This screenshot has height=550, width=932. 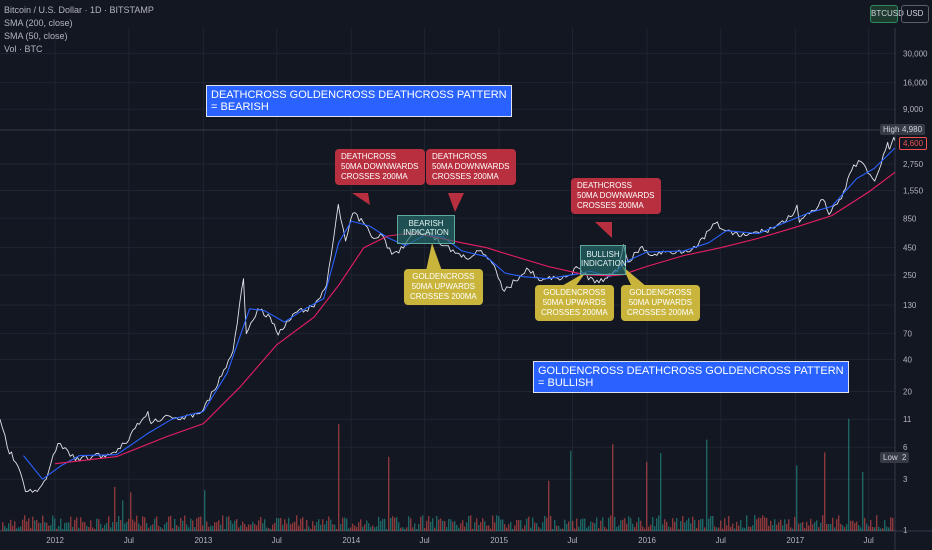 What do you see at coordinates (426, 232) in the screenshot?
I see `indication-line: INDICATION` at bounding box center [426, 232].